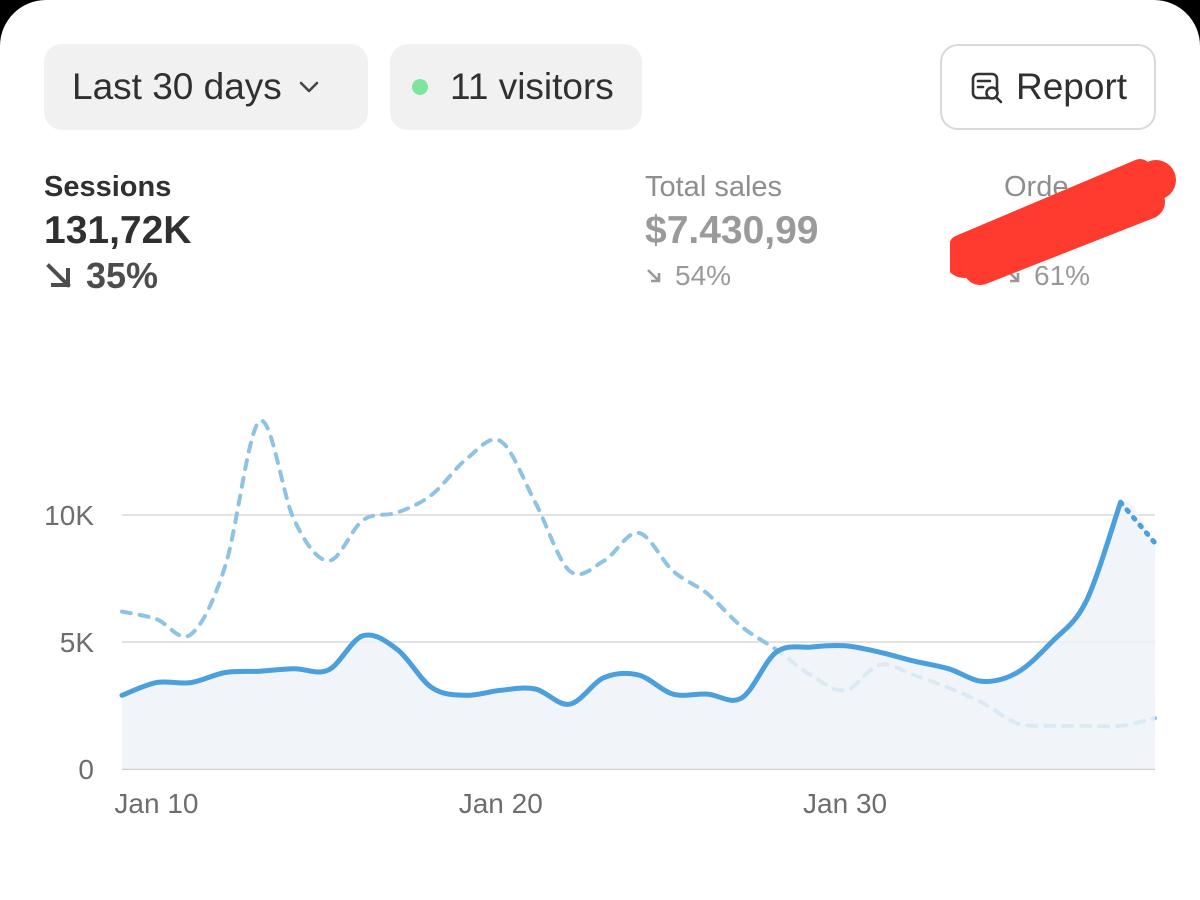  What do you see at coordinates (177, 86) in the screenshot?
I see `date-range-label: Last 30 days` at bounding box center [177, 86].